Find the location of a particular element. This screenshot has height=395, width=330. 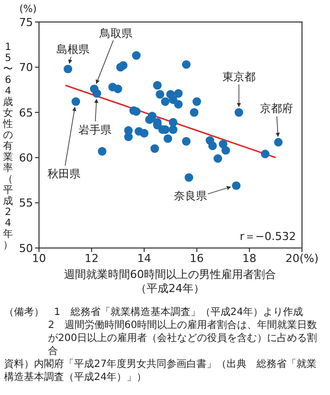

annotation: 島根県 is located at coordinates (73, 49).